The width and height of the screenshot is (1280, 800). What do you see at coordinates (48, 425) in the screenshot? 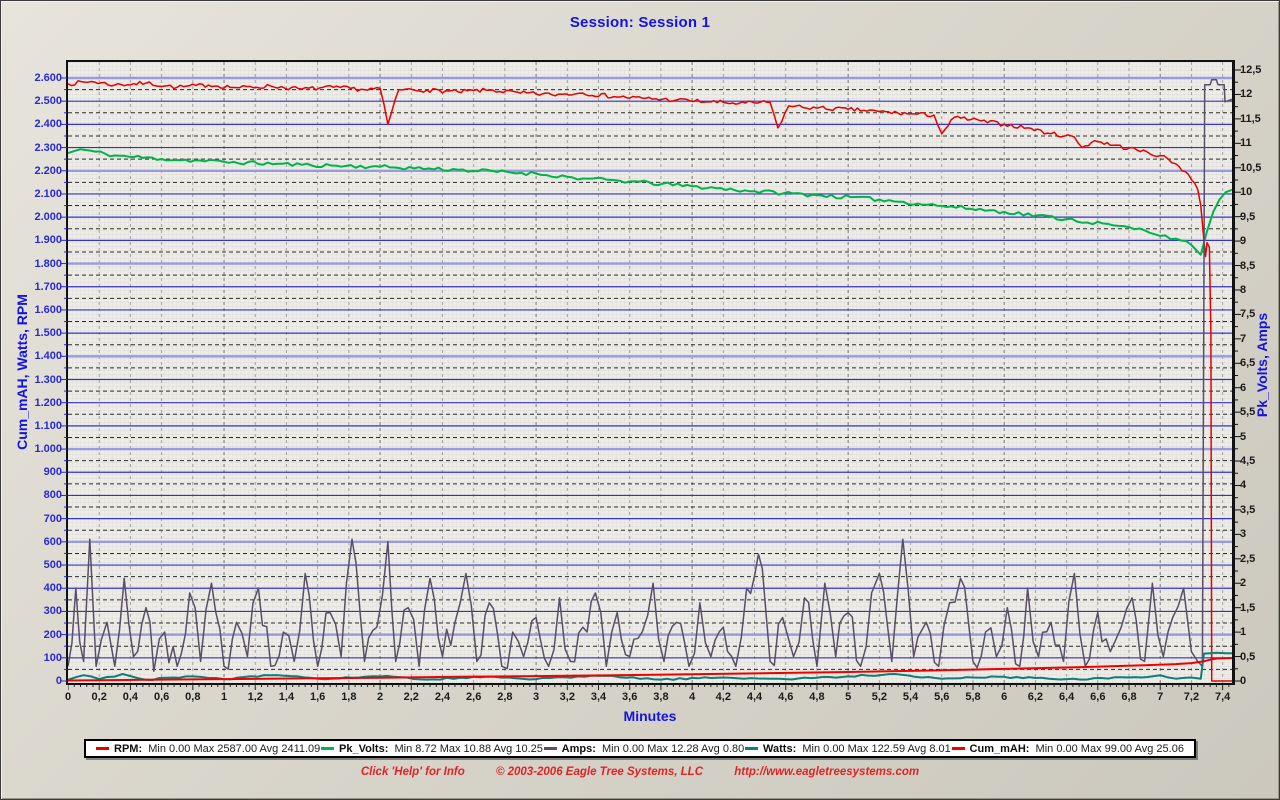
I see `left-axis-tick-label: 1.100` at bounding box center [48, 425].